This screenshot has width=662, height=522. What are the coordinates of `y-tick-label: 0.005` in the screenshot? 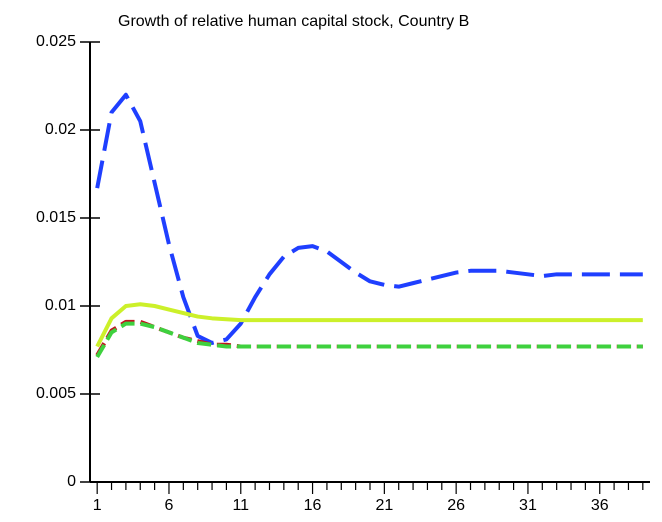 It's located at (56, 393).